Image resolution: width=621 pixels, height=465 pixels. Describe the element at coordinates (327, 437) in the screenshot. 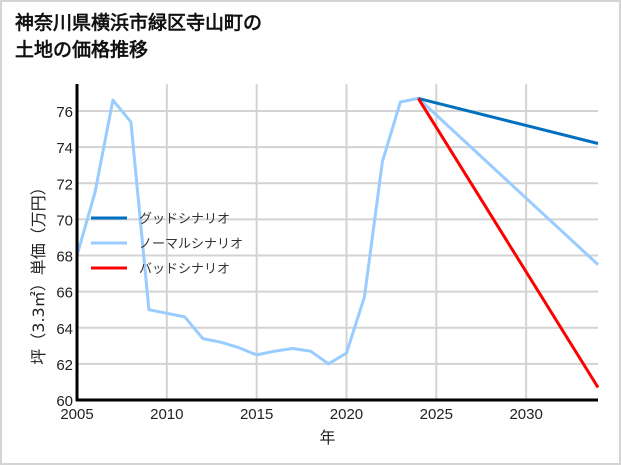

I see `x-axis-label: 年` at that location.